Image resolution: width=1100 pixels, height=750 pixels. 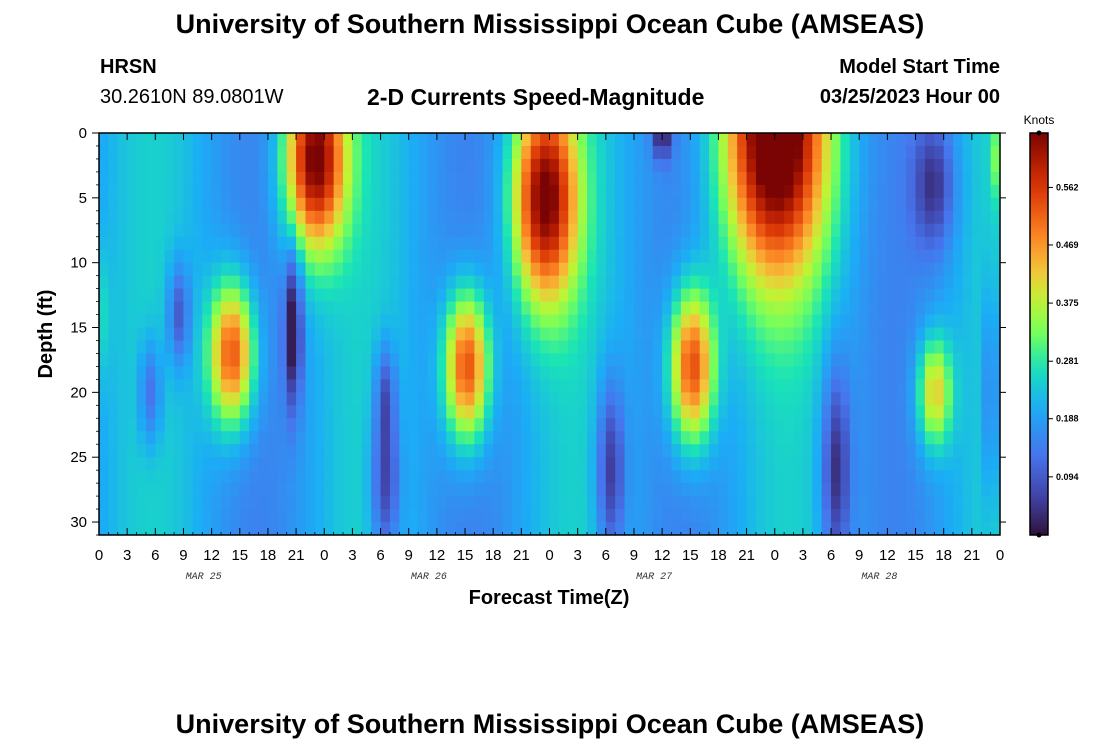 What do you see at coordinates (803, 555) in the screenshot?
I see `x-tick-label: 3` at bounding box center [803, 555].